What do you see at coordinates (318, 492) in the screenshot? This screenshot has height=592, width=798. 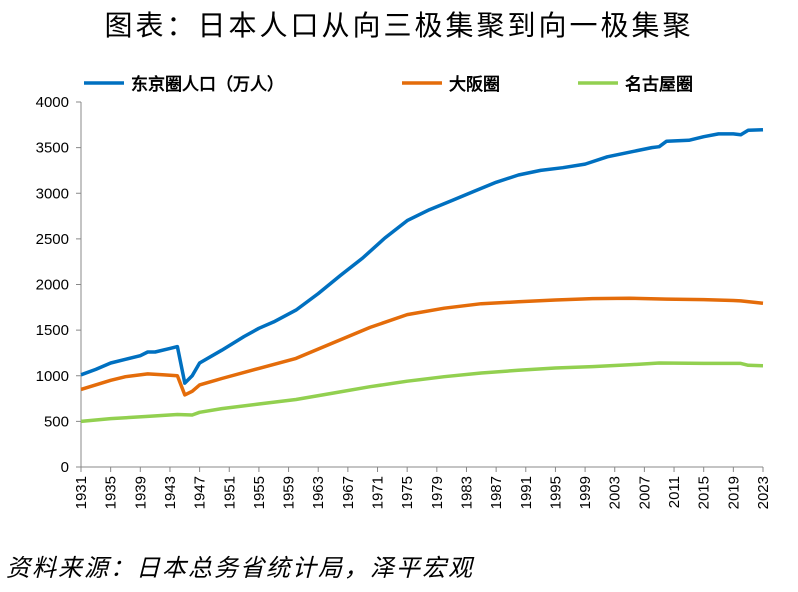 I see `x-tick-label: 1963` at bounding box center [318, 492].